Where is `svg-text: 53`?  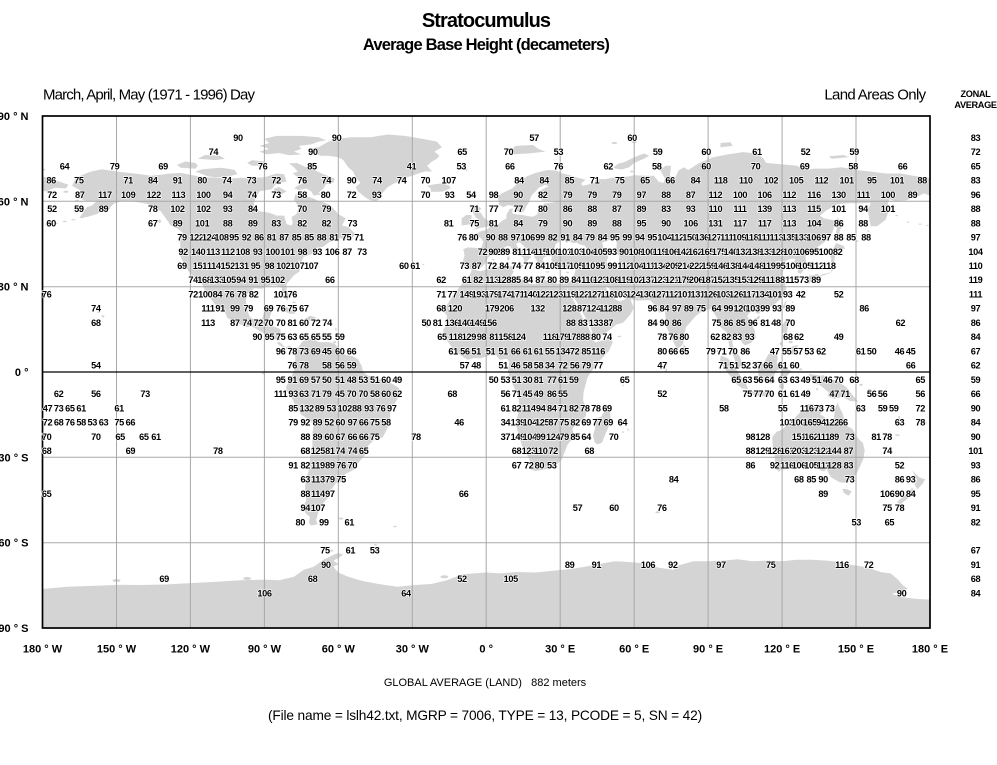 svg-text: 53 is located at coordinates (375, 551).